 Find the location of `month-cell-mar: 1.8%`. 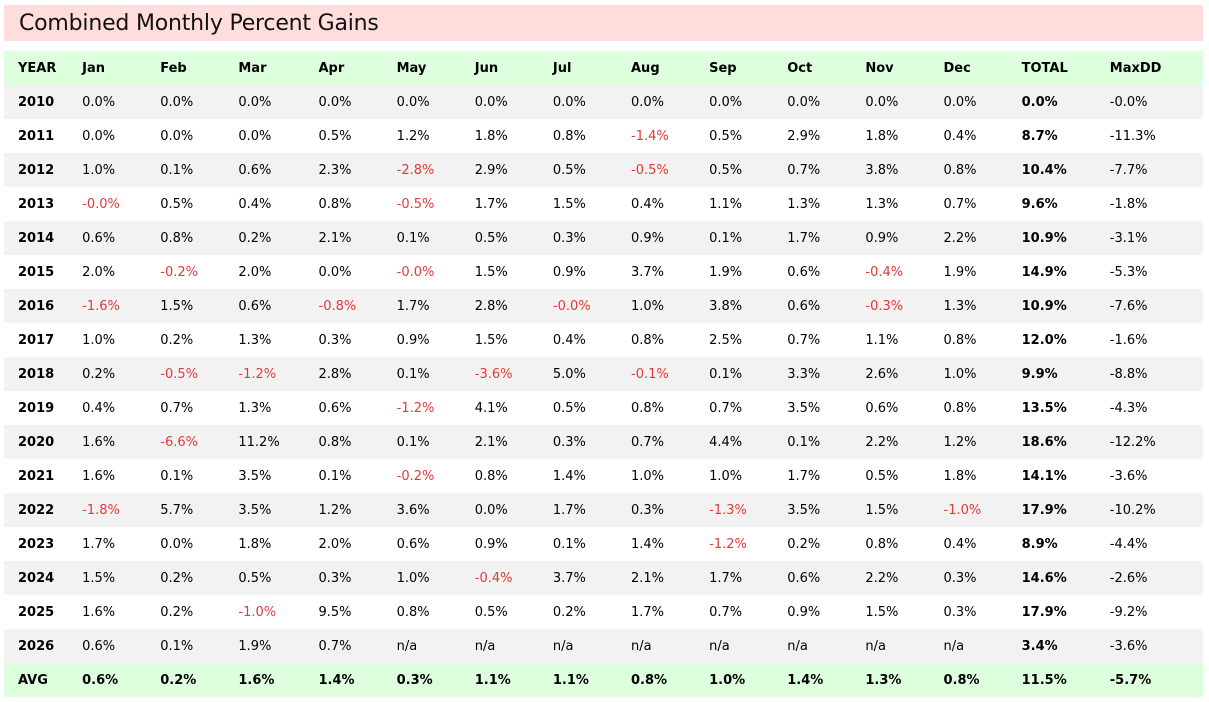

month-cell-mar: 1.8% is located at coordinates (278, 544).